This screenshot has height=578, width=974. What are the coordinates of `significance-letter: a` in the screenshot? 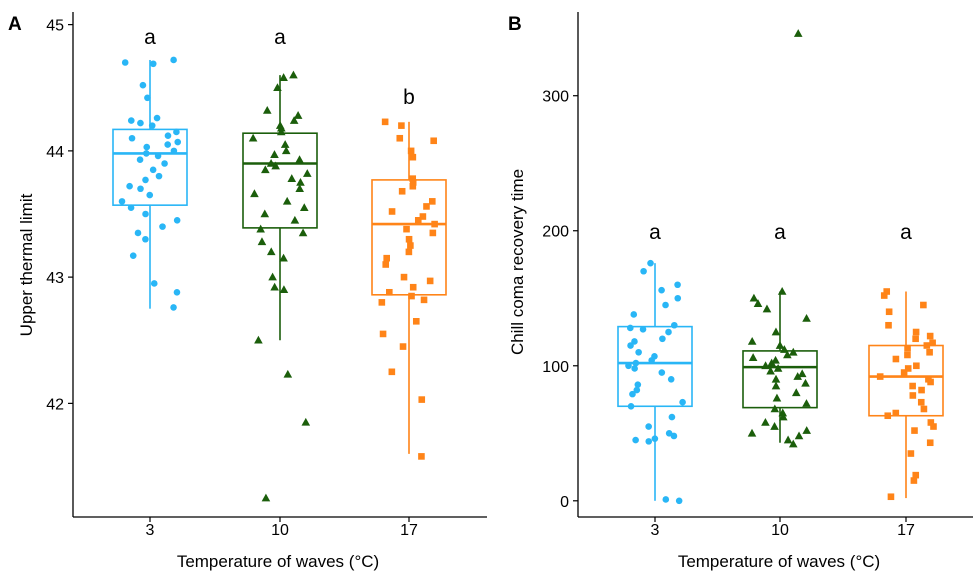 It's located at (906, 232).